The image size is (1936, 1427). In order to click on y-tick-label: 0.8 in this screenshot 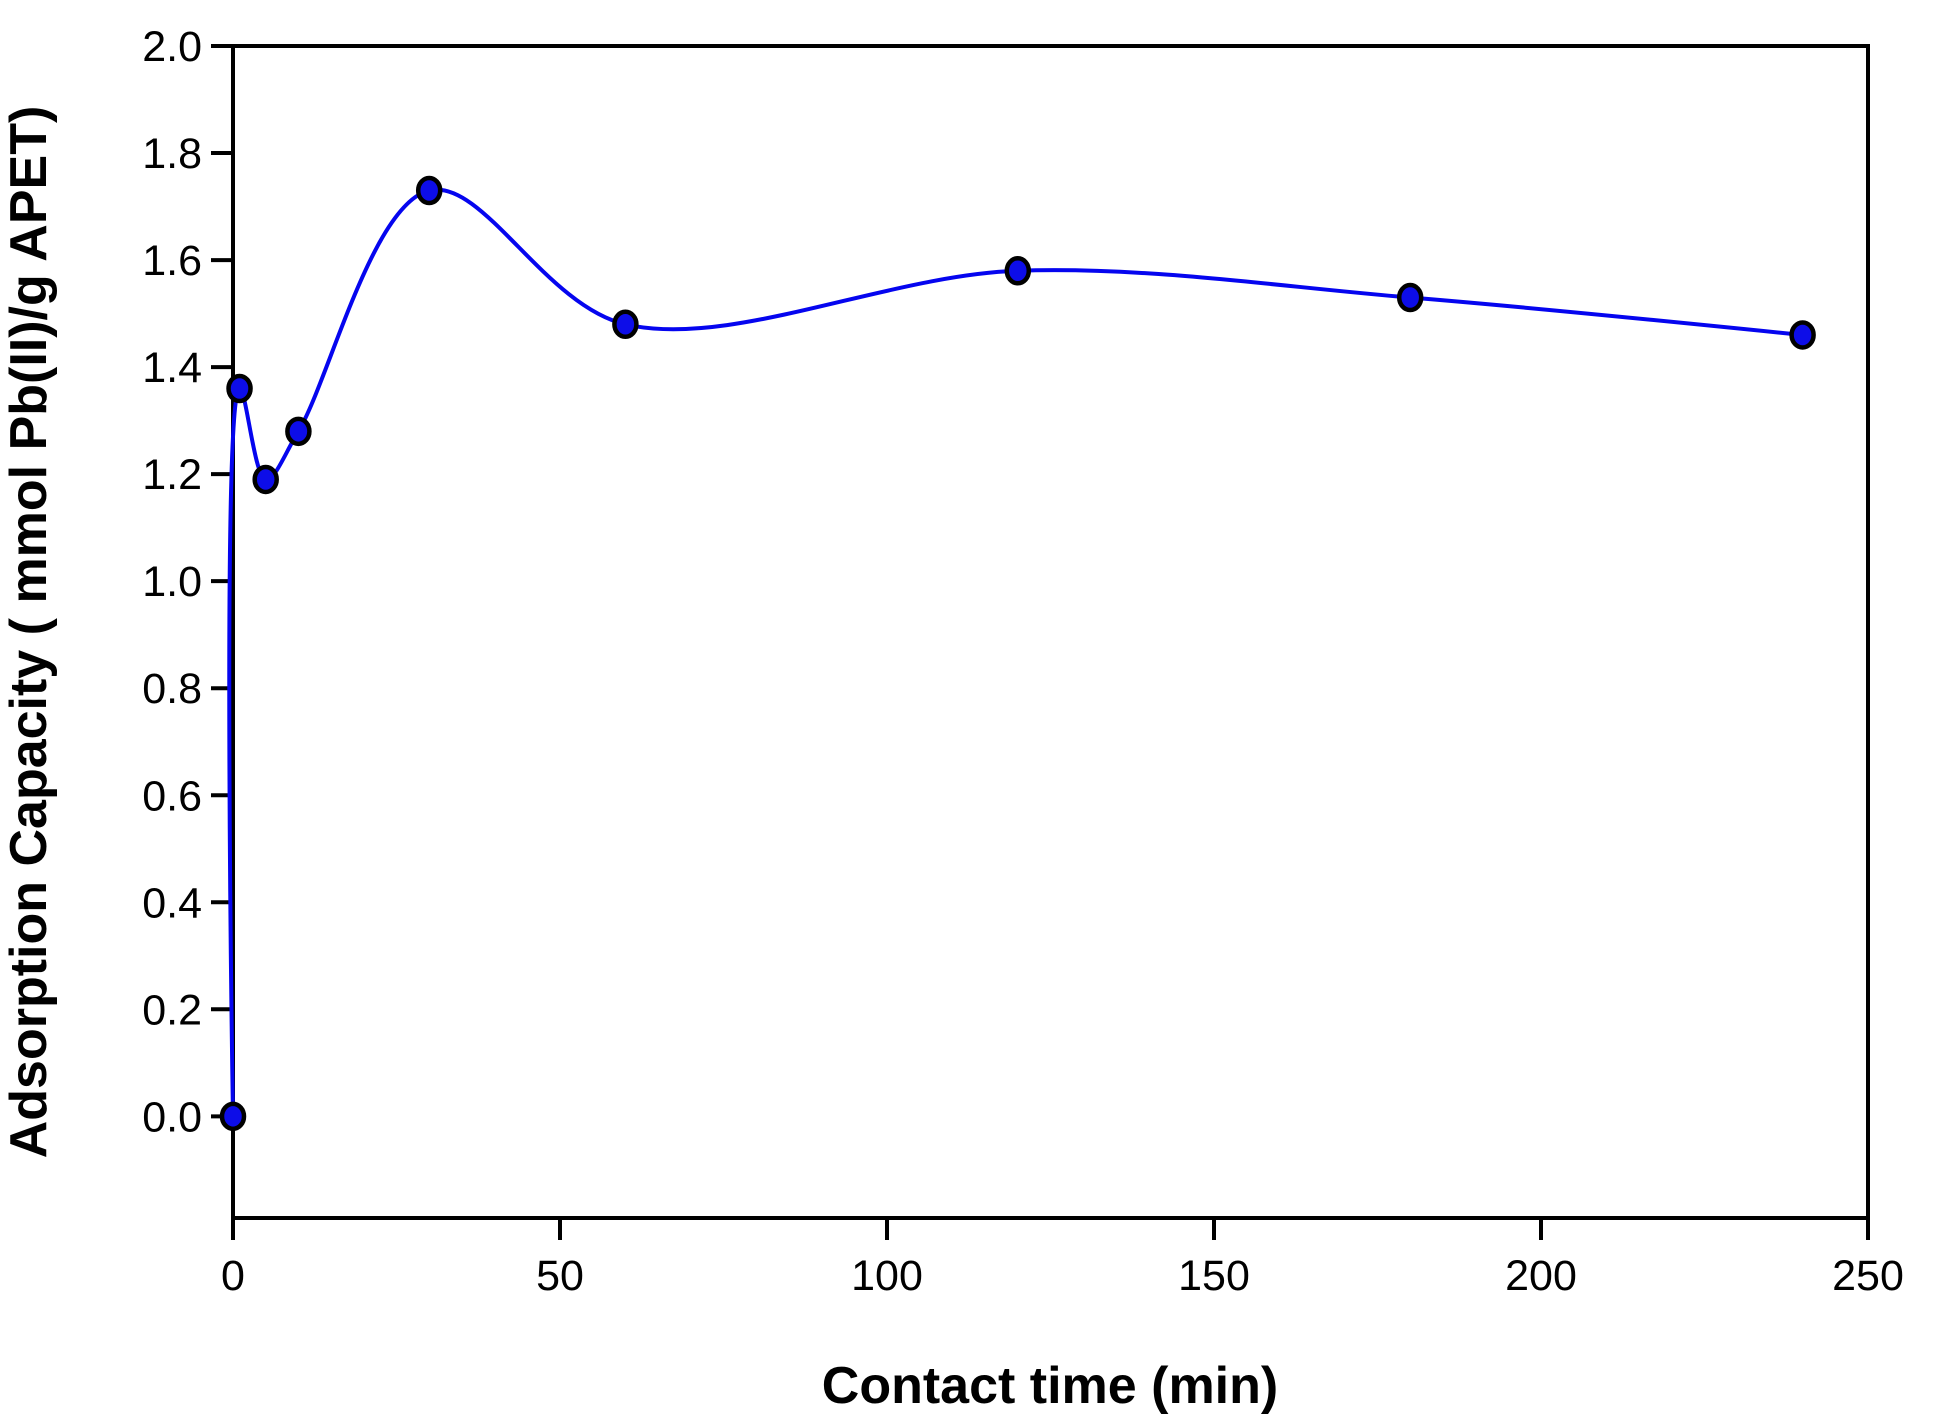, I will do `click(172, 689)`.